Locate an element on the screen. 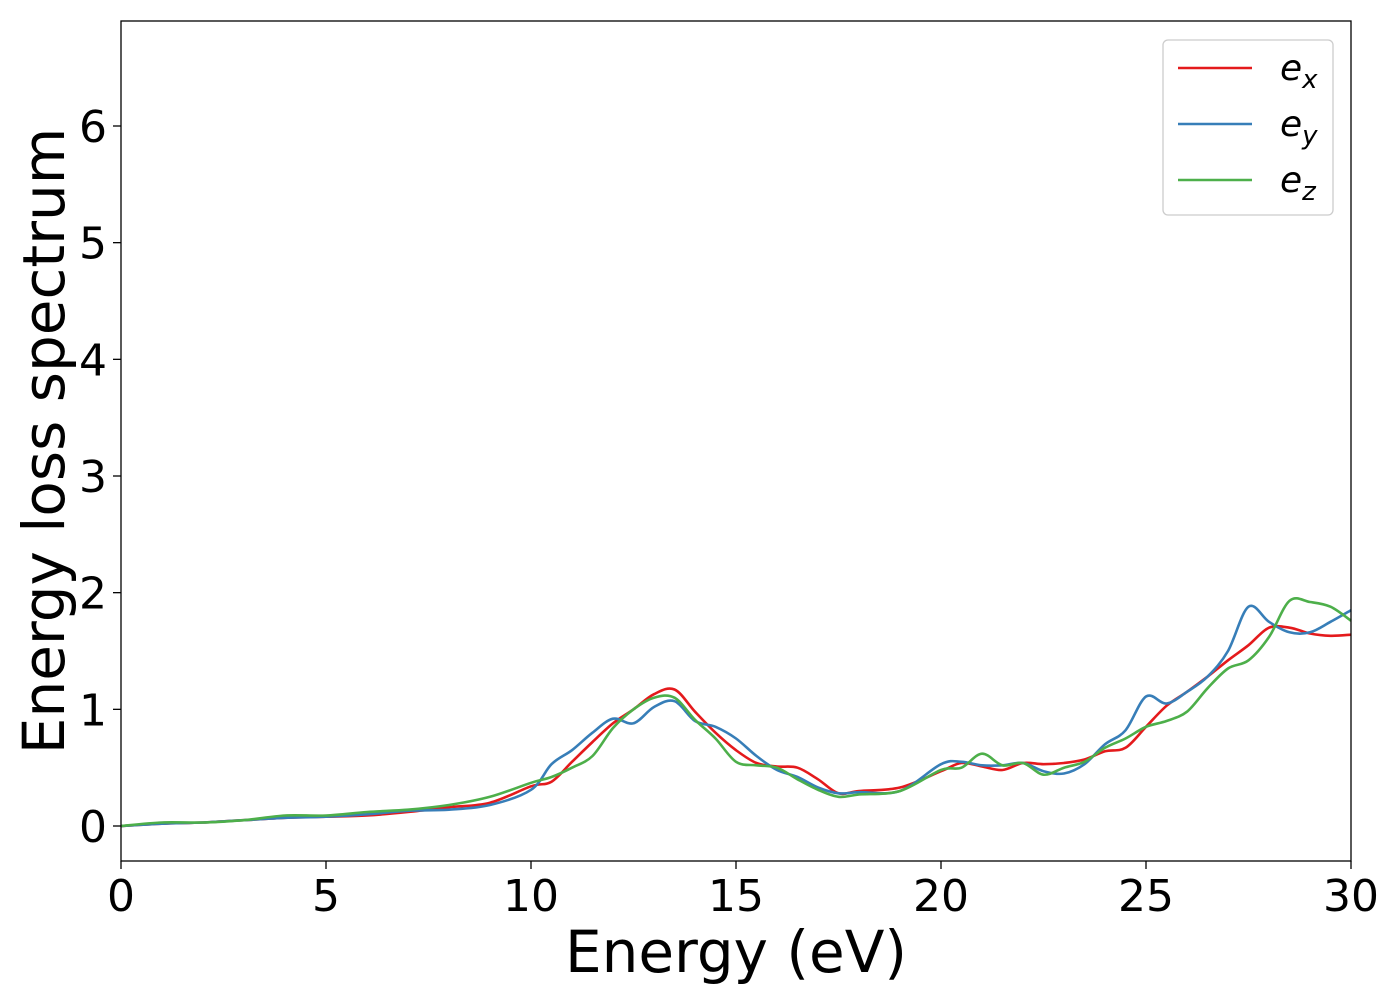 This screenshot has width=1400, height=1000. x-axis-ticks: 0 5 10 15 20 25 30 is located at coordinates (743, 891).